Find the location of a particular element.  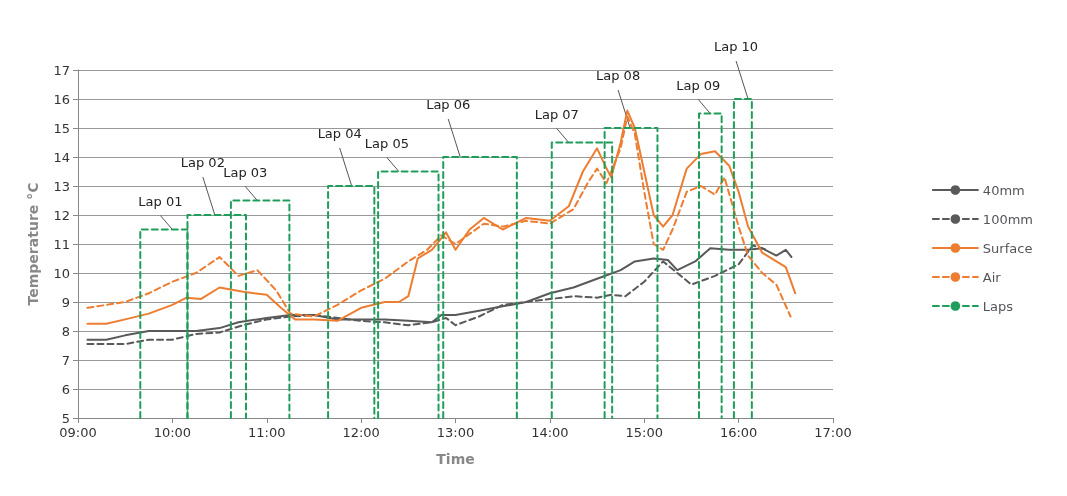

annotation: Lap 03 is located at coordinates (245, 172).